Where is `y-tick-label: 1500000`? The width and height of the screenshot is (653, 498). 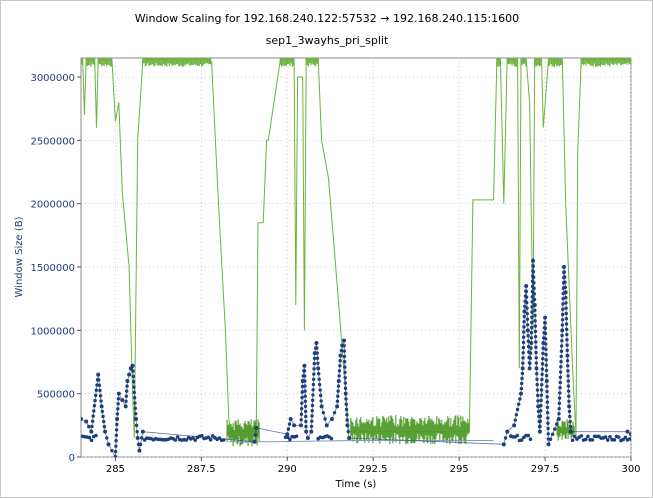
y-tick-label: 1500000 is located at coordinates (52, 268).